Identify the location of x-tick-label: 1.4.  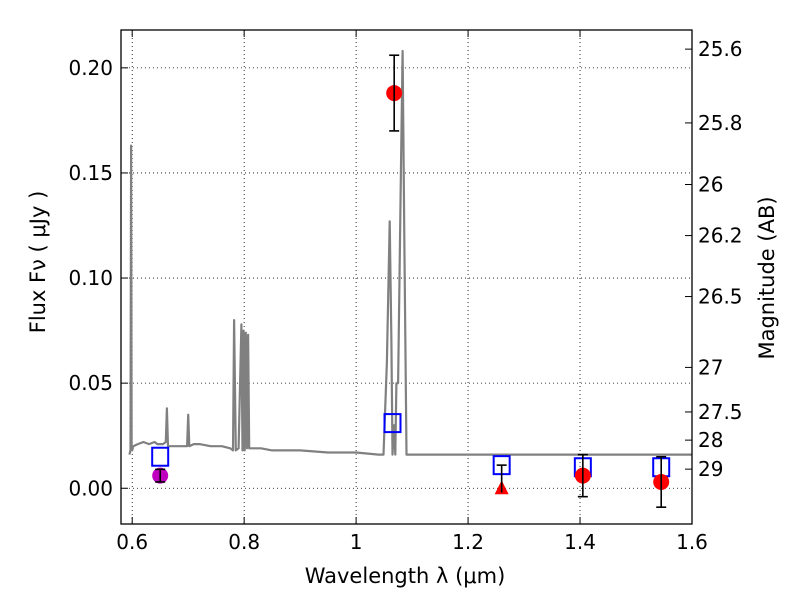
(580, 542).